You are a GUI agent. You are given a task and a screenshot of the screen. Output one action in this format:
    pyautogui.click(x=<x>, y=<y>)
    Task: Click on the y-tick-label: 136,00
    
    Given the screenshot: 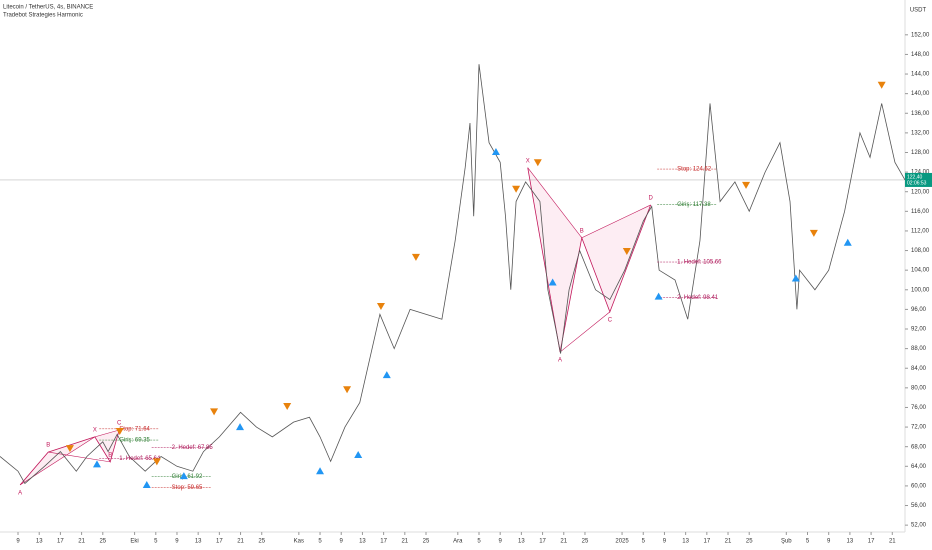 What is the action you would take?
    pyautogui.click(x=920, y=114)
    